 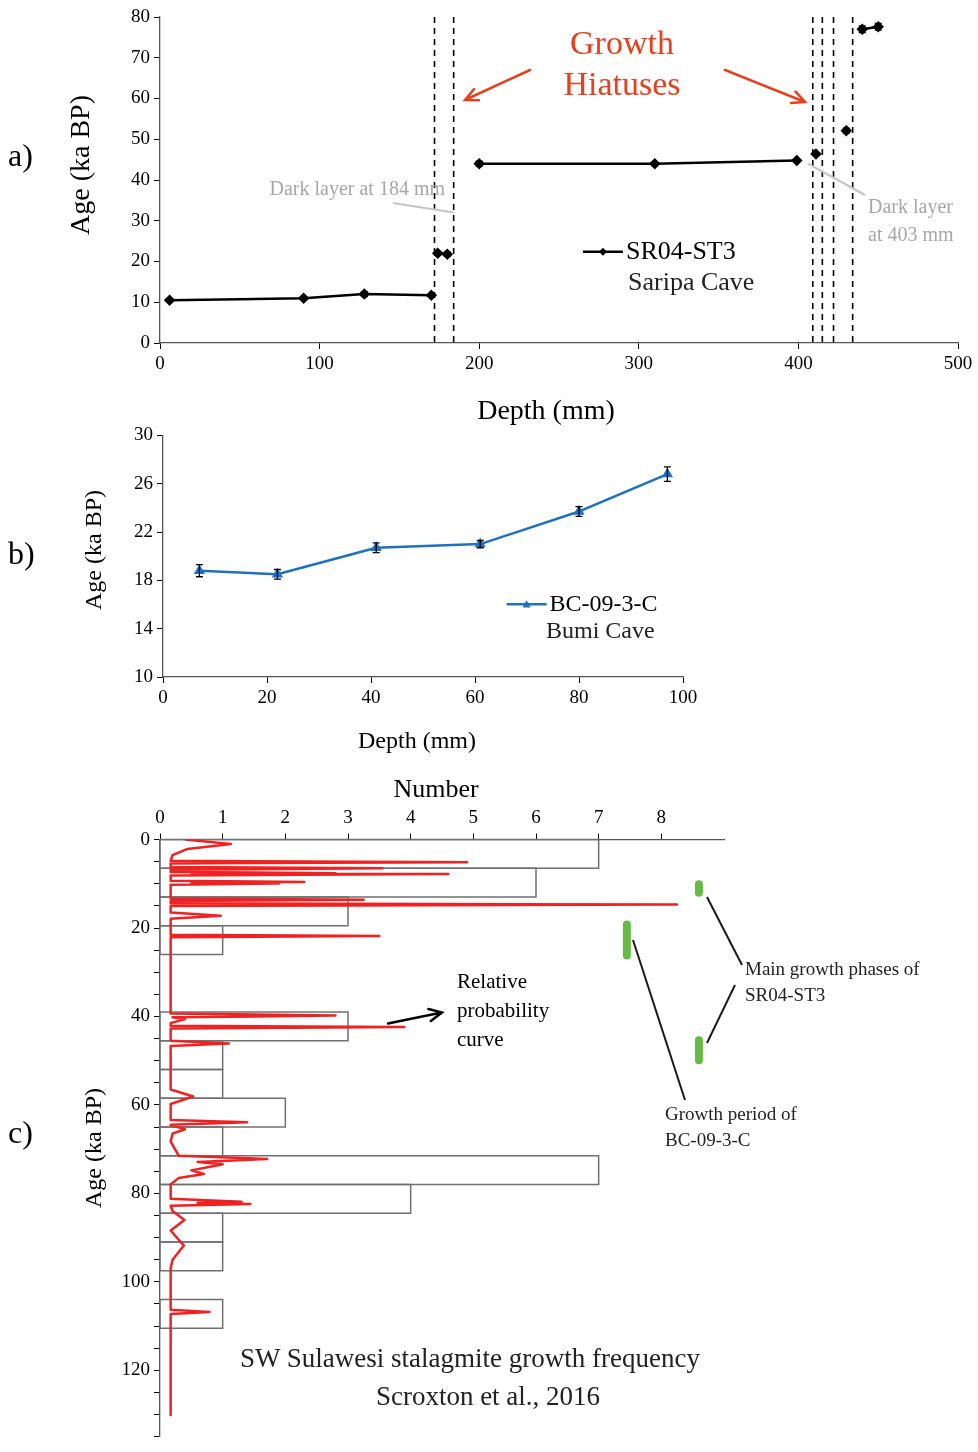 What do you see at coordinates (603, 602) in the screenshot?
I see `legend-label: BC-09-3-C` at bounding box center [603, 602].